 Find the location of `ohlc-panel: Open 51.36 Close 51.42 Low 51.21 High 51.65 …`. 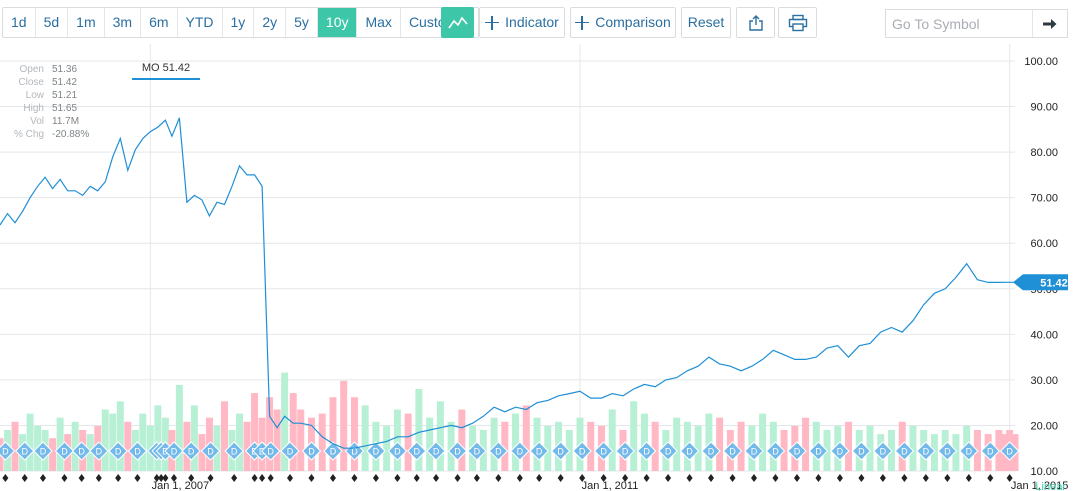

ohlc-panel: Open 51.36 Close 51.42 Low 51.21 High 51.65 … is located at coordinates (48, 102).